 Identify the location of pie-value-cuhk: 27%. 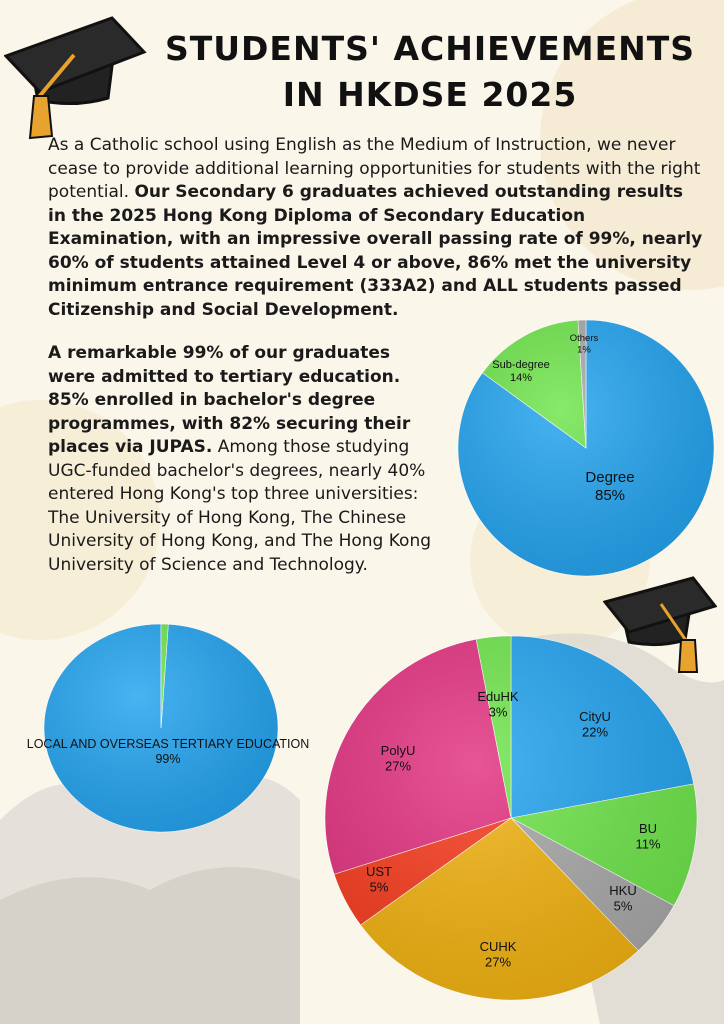
(498, 962).